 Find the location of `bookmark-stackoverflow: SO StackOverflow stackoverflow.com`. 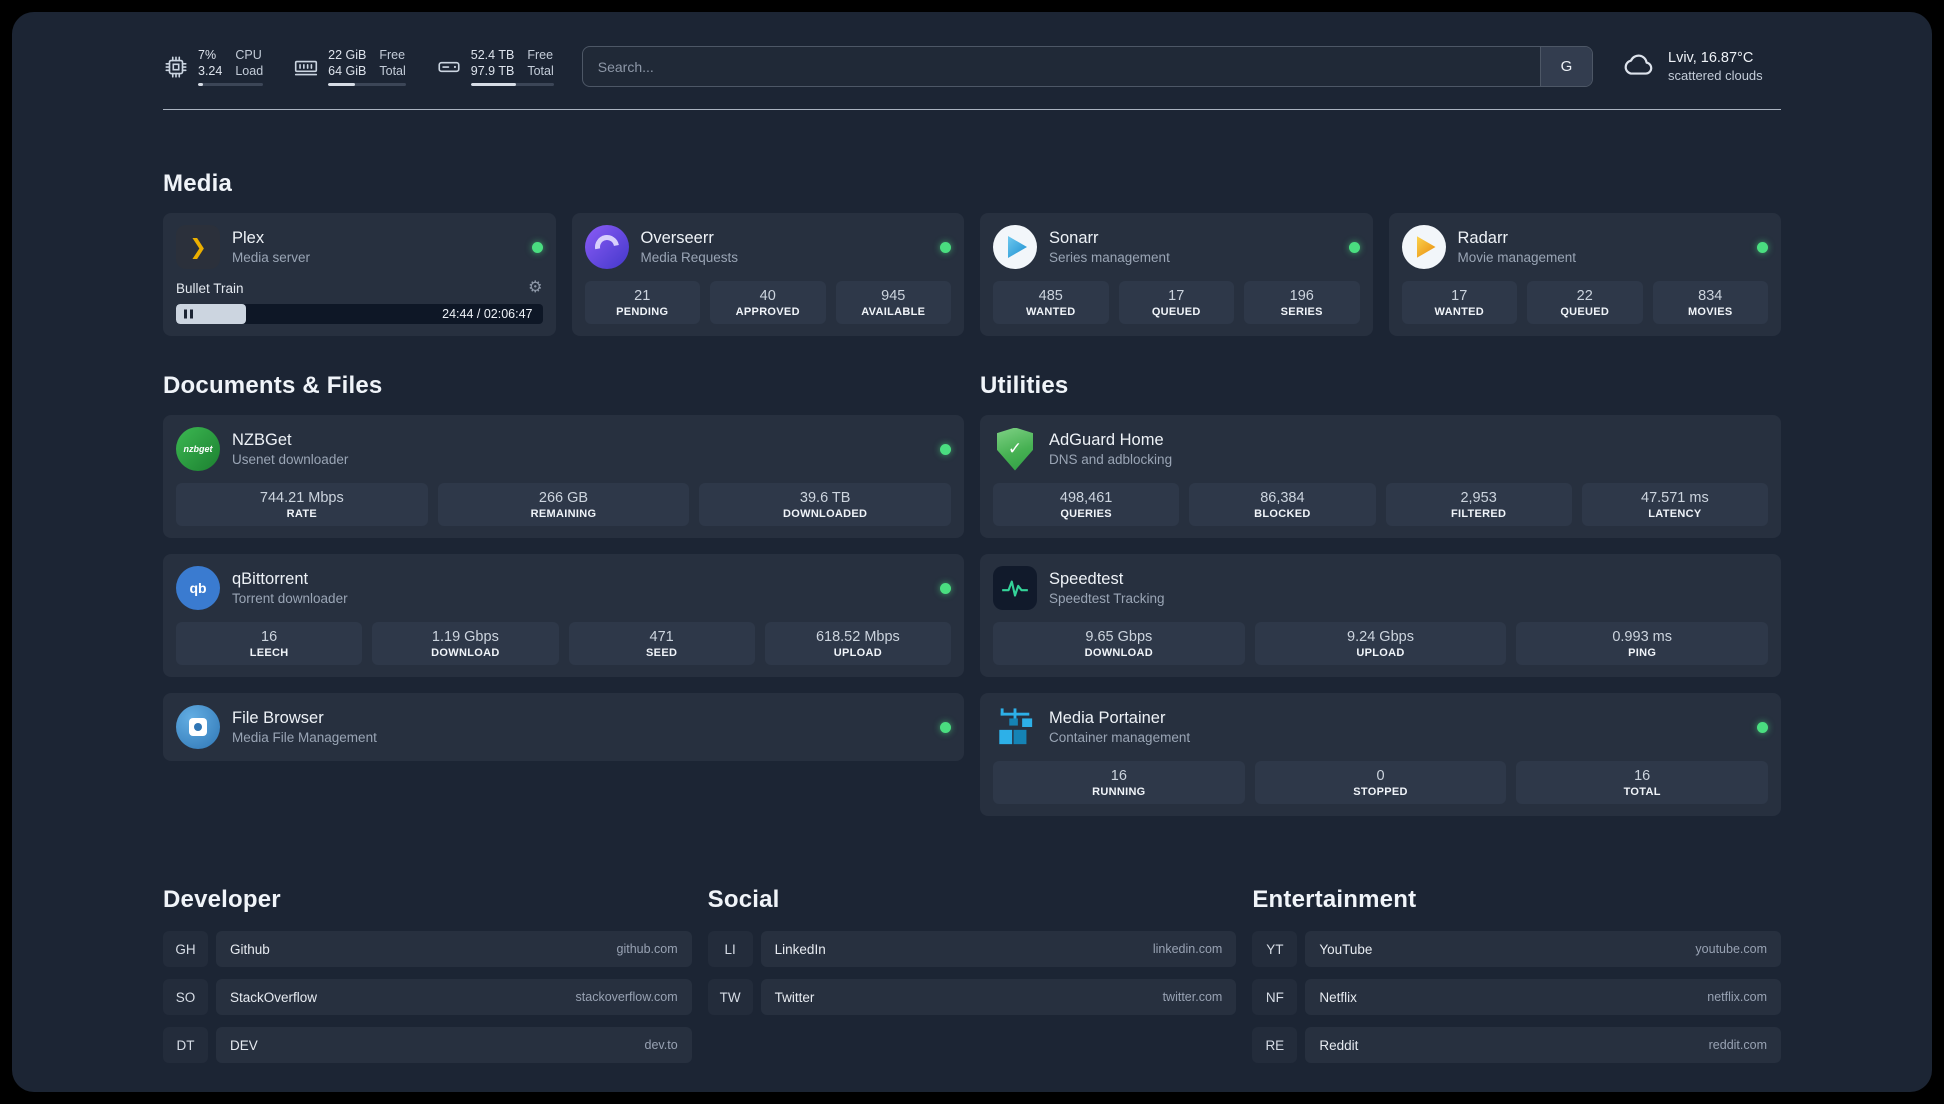

bookmark-stackoverflow: SO StackOverflow stackoverflow.com is located at coordinates (427, 997).